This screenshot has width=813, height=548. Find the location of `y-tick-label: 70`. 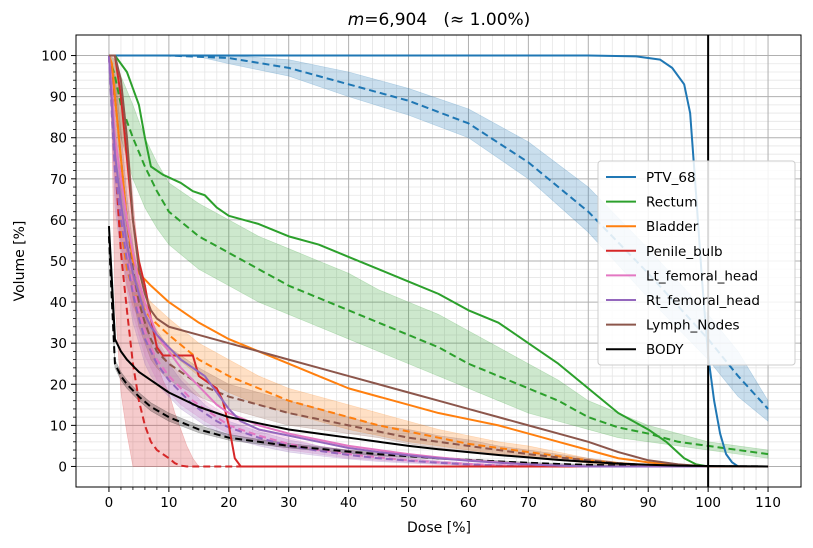

y-tick-label: 70 is located at coordinates (58, 180).